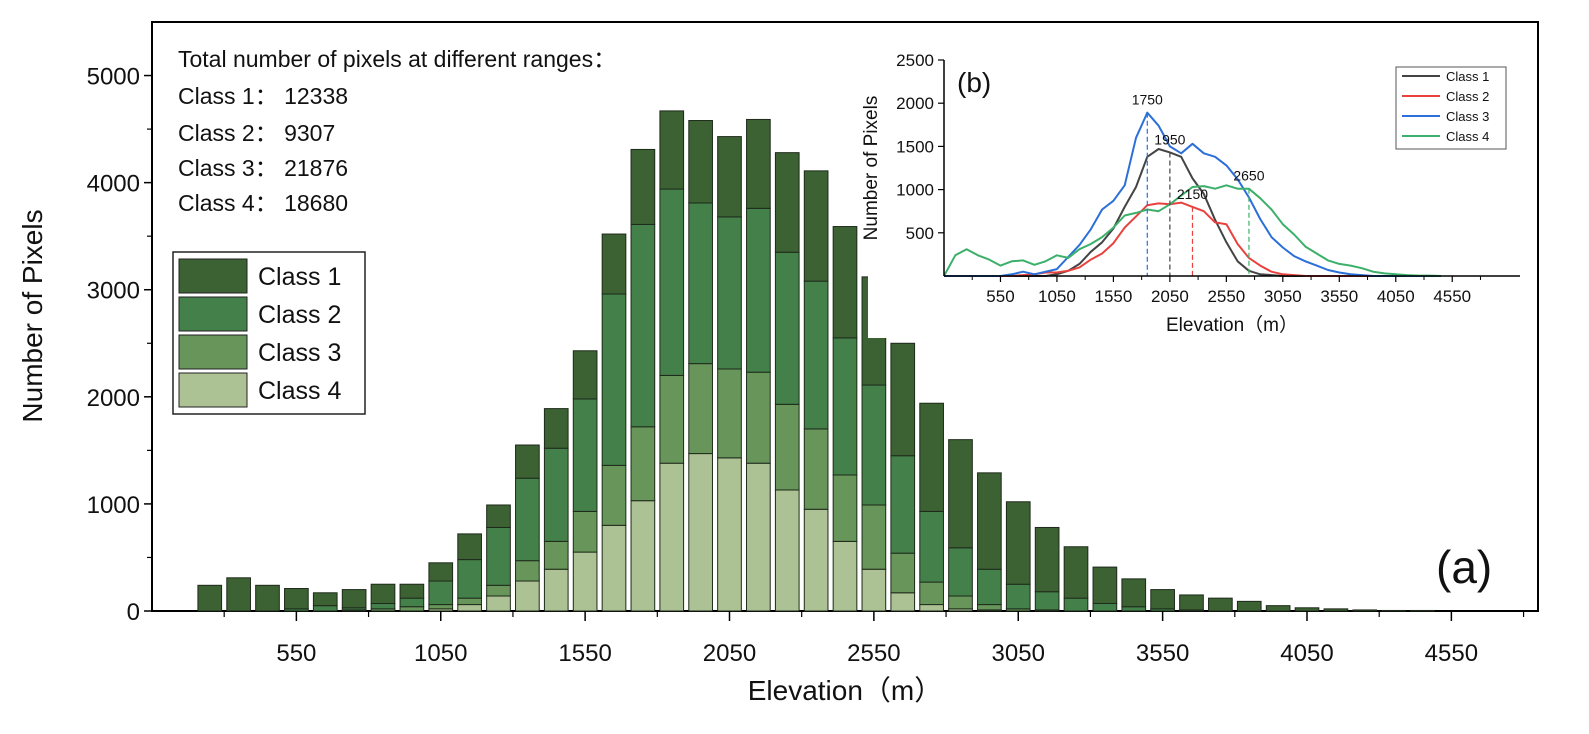 This screenshot has height=734, width=1589. What do you see at coordinates (700, 409) in the screenshot?
I see `bar-class-3-1950` at bounding box center [700, 409].